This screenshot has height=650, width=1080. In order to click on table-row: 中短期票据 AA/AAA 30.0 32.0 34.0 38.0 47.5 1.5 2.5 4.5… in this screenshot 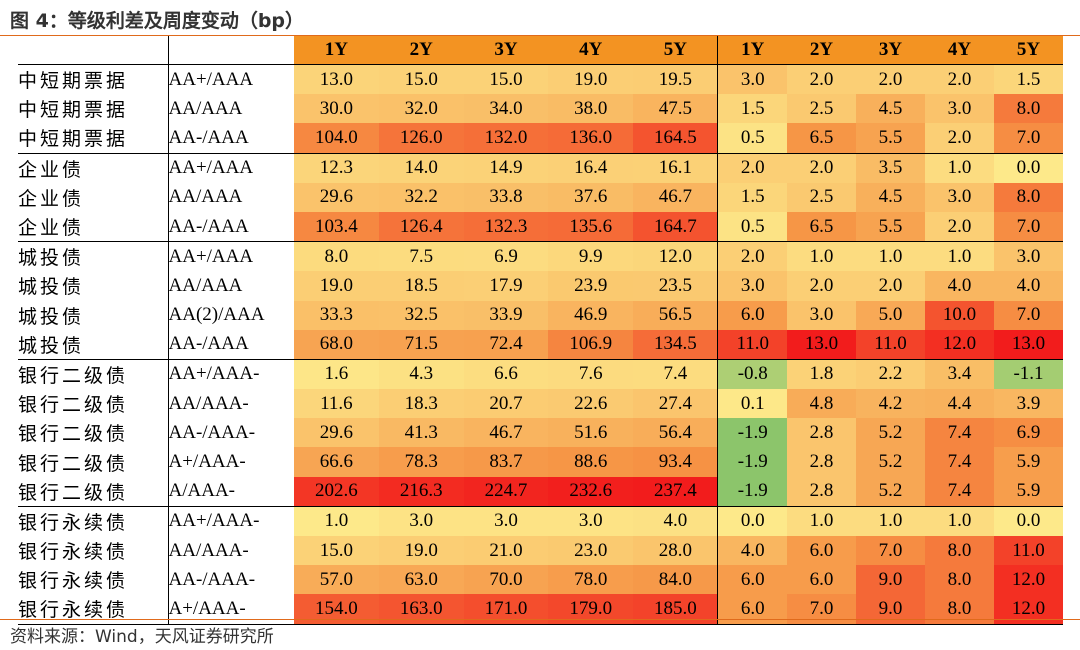, I will do `click(540, 109)`.